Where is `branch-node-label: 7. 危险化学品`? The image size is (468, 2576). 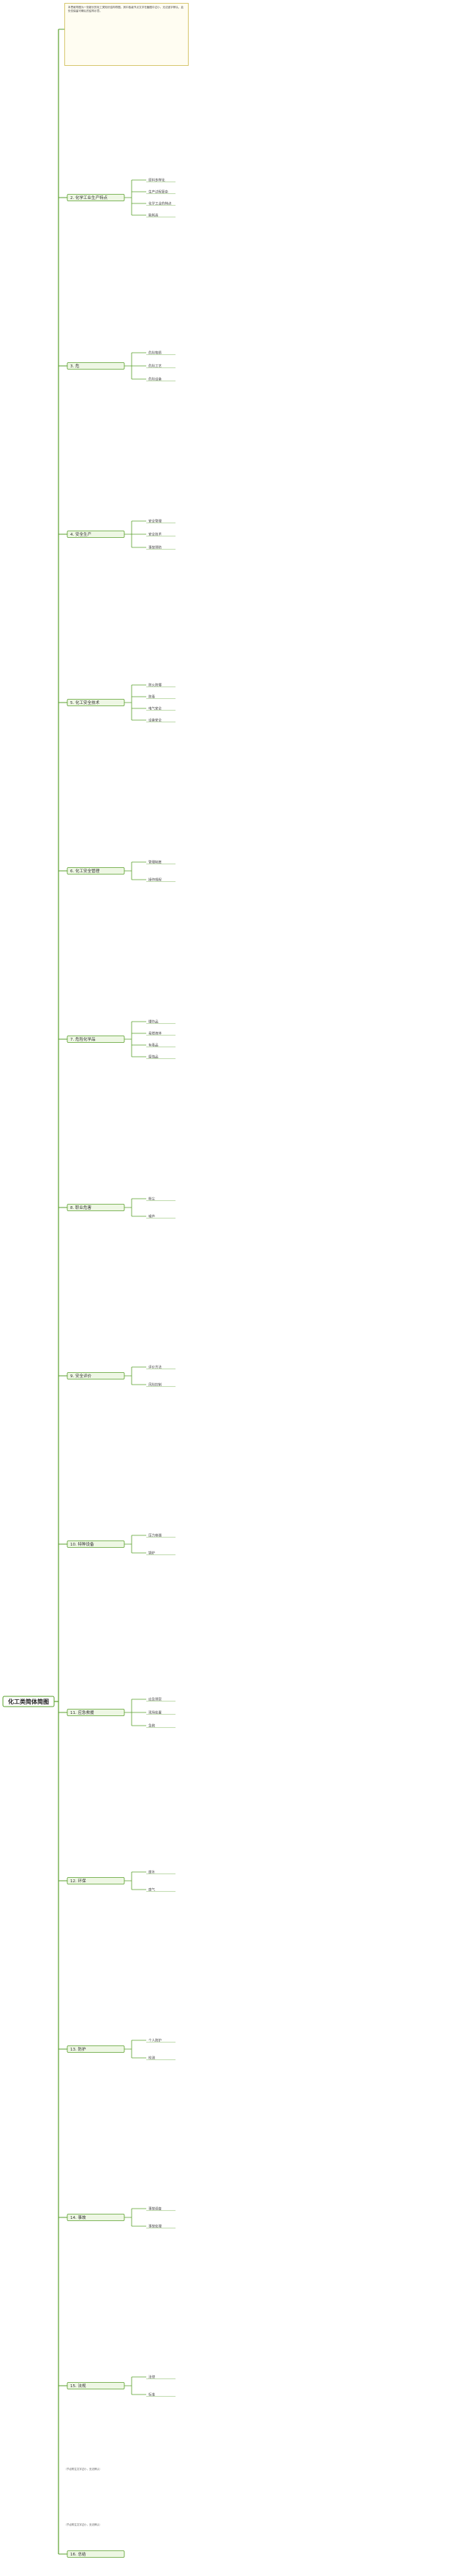 branch-node-label: 7. 危险化学品 is located at coordinates (83, 1039).